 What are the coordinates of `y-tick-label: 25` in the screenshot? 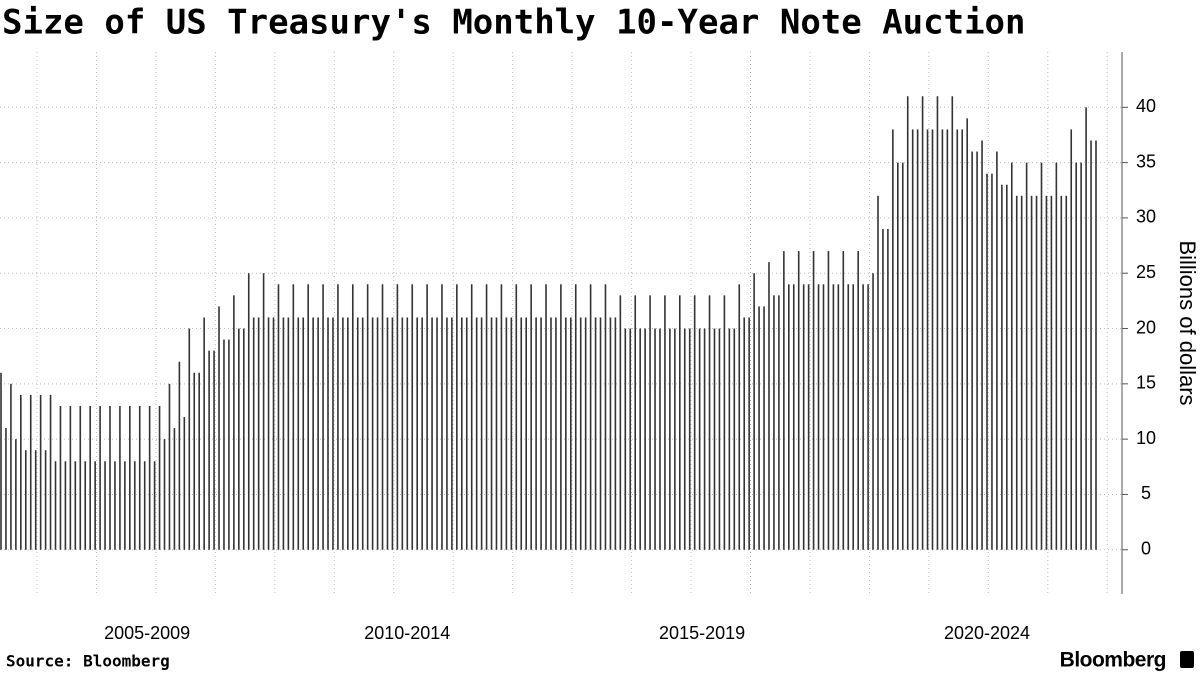 It's located at (1146, 272).